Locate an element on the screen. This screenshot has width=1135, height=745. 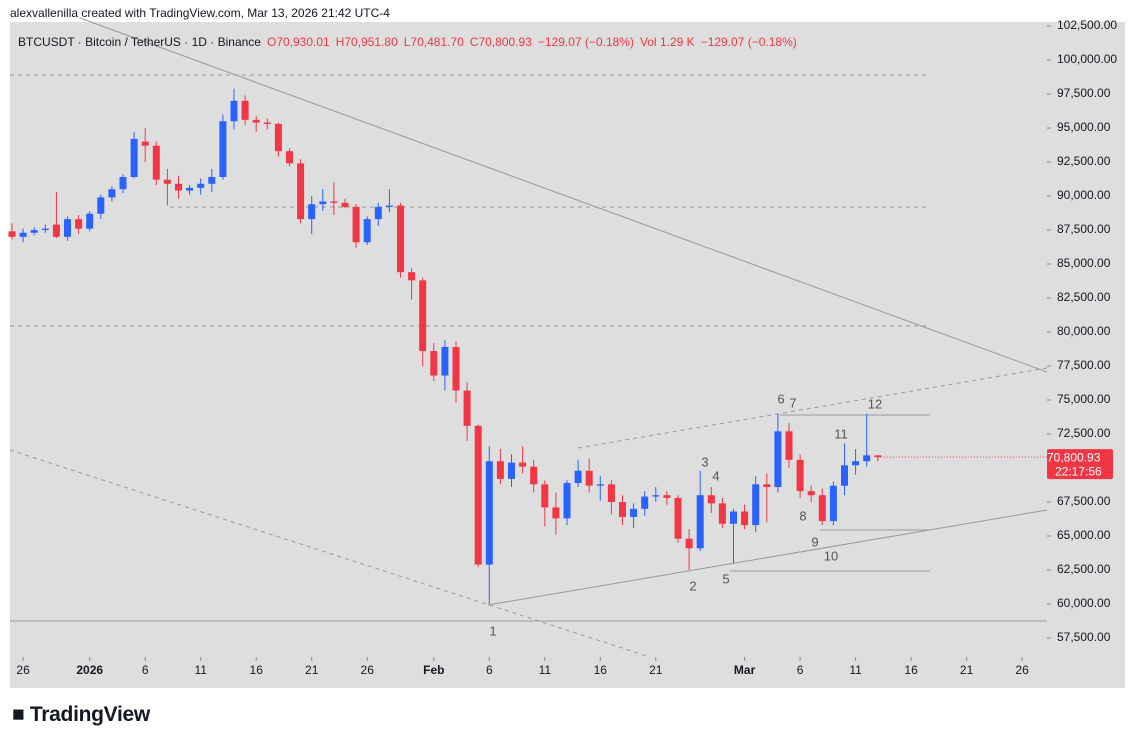
x-tick-label: Feb is located at coordinates (433, 670).